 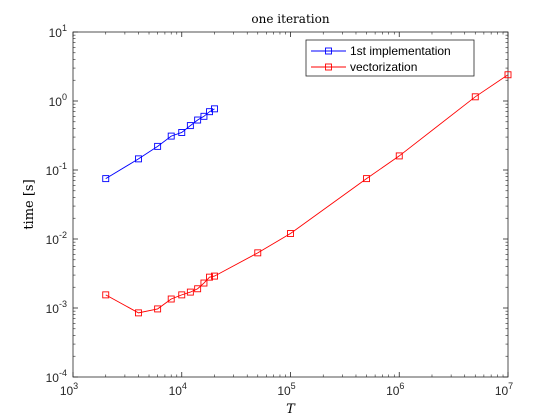 What do you see at coordinates (290, 19) in the screenshot?
I see `chart-title: one iteration` at bounding box center [290, 19].